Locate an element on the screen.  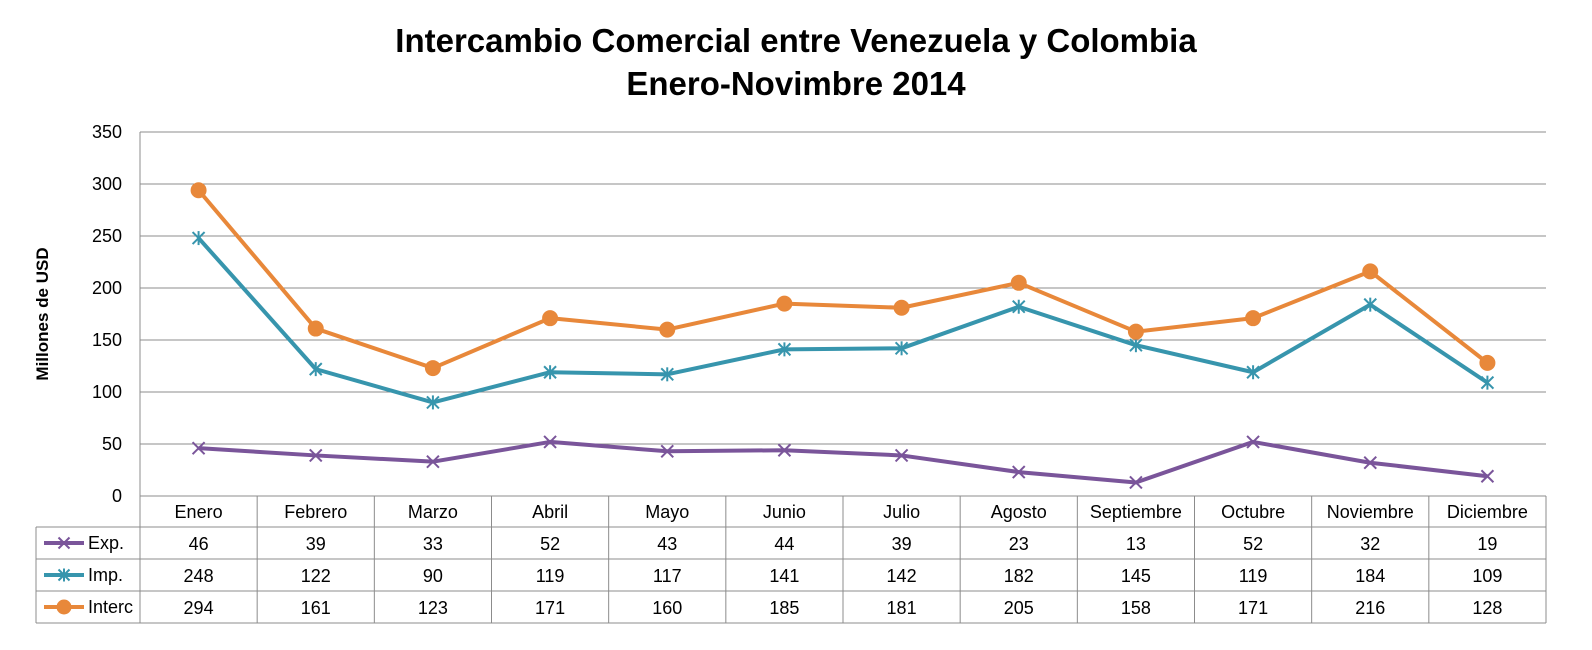
chart-title-line2: Enero-Novimbre 2014 is located at coordinates (796, 83).